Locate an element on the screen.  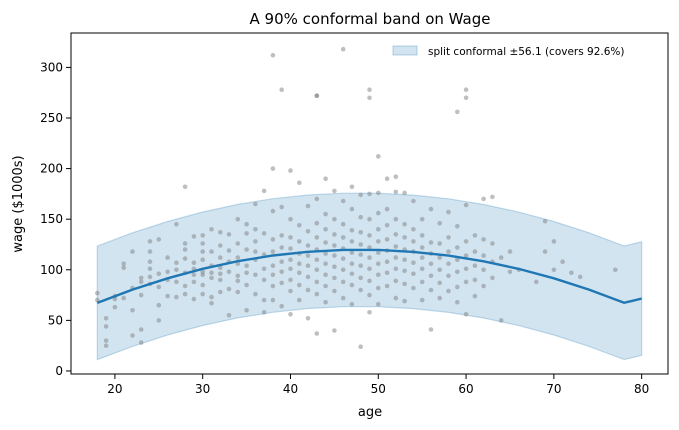
x-axis-label: age is located at coordinates (370, 412).